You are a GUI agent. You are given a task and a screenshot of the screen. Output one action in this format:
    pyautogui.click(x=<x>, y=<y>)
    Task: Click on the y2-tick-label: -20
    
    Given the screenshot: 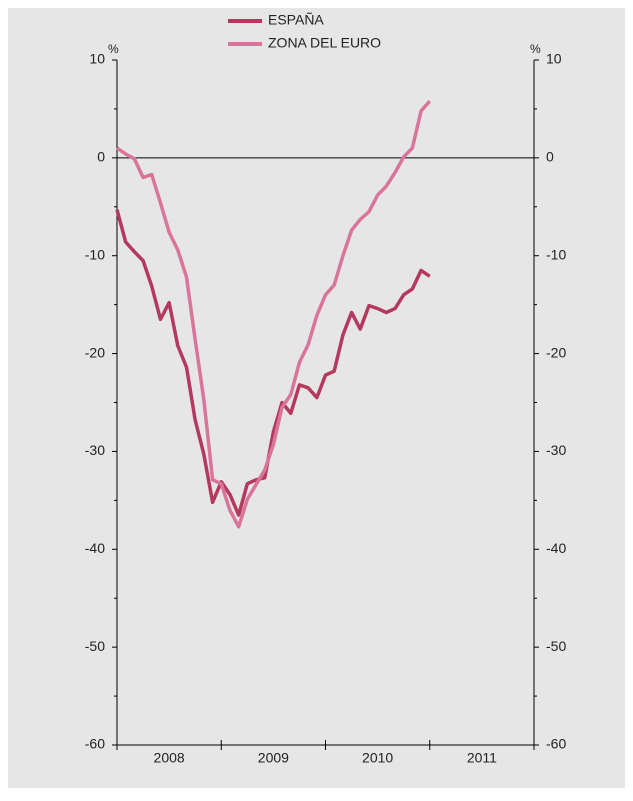 What is the action you would take?
    pyautogui.click(x=556, y=352)
    